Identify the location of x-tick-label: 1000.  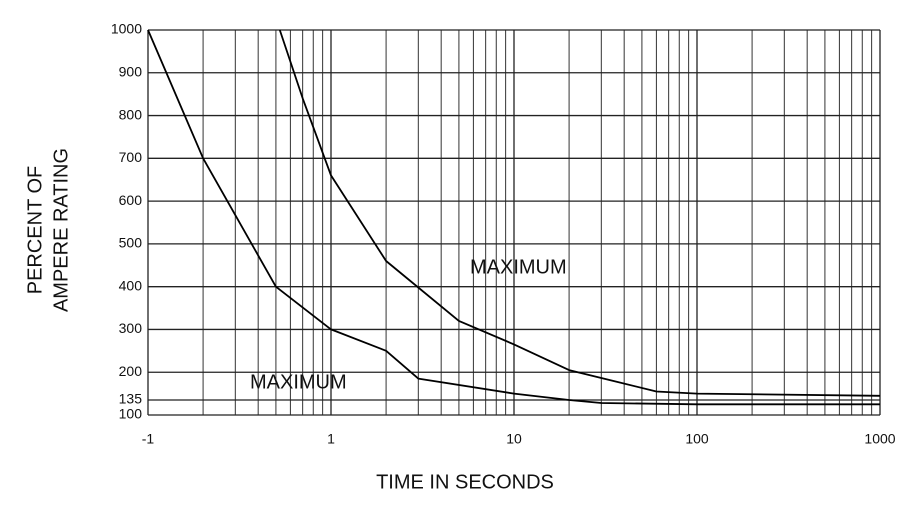
(879, 439).